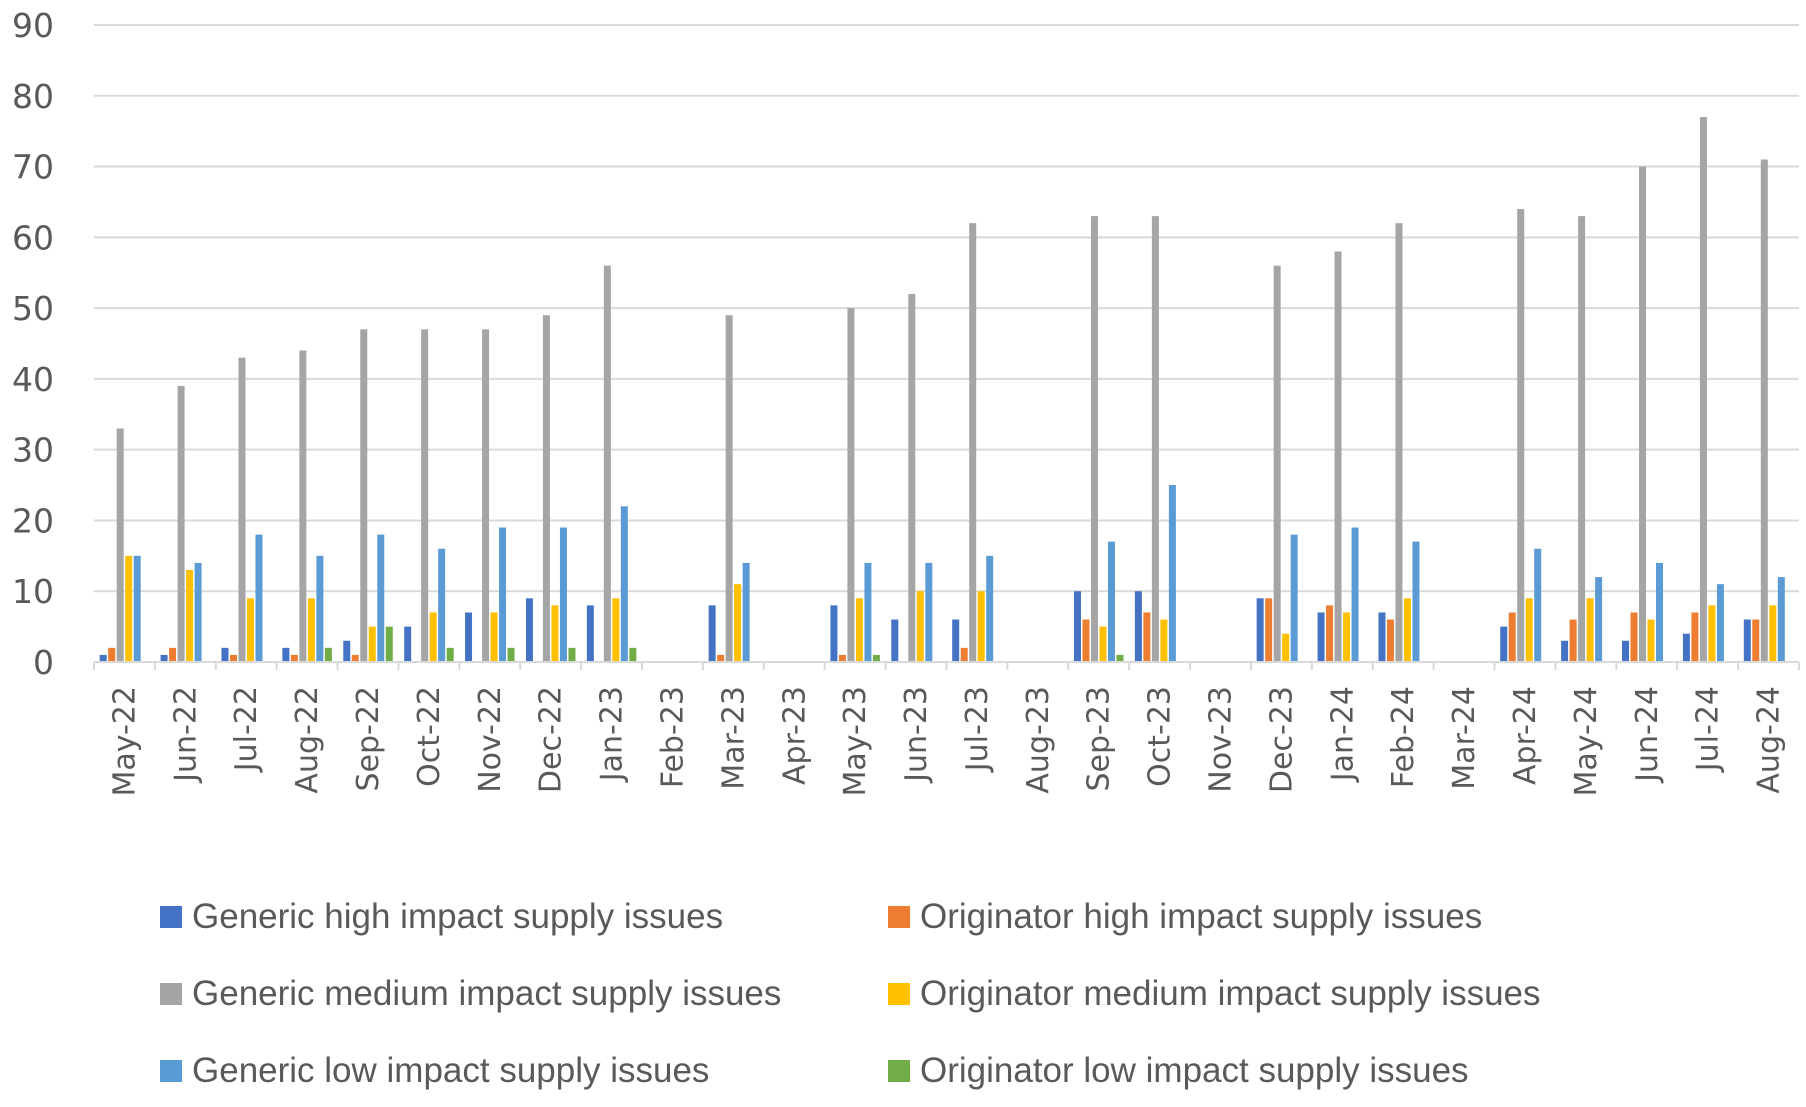 This screenshot has height=1107, width=1806. I want to click on legend-item: Originator low impact supply issues, so click(1178, 1071).